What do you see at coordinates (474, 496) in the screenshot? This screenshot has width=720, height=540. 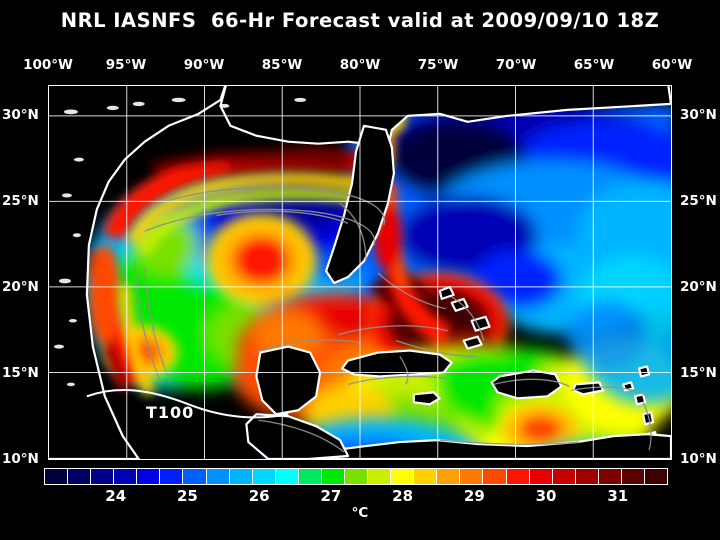 I see `colorbar-tick-29: 29` at bounding box center [474, 496].